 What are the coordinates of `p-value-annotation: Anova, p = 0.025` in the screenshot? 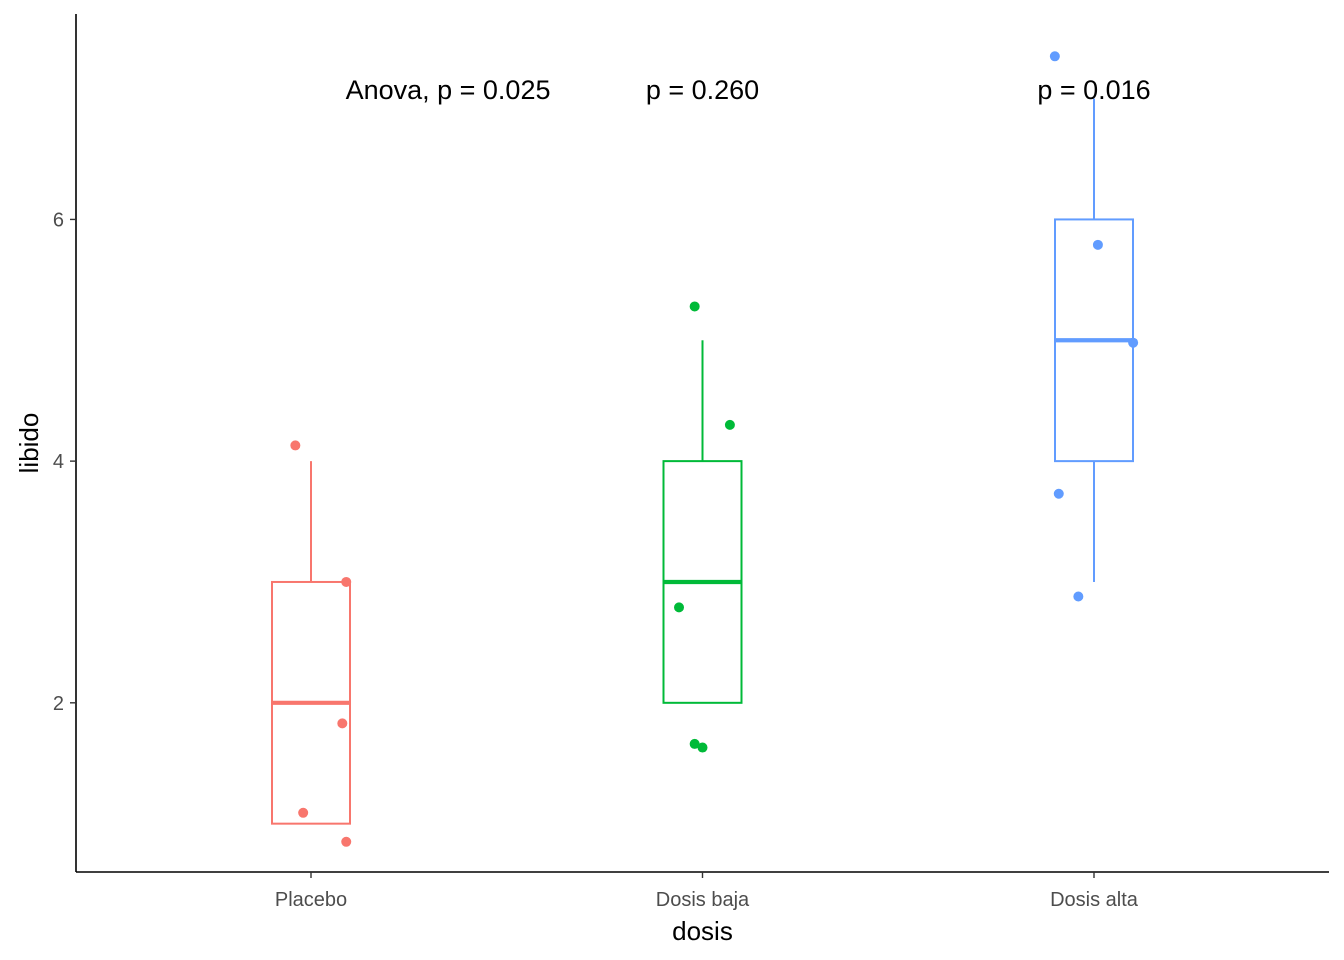 It's located at (448, 90).